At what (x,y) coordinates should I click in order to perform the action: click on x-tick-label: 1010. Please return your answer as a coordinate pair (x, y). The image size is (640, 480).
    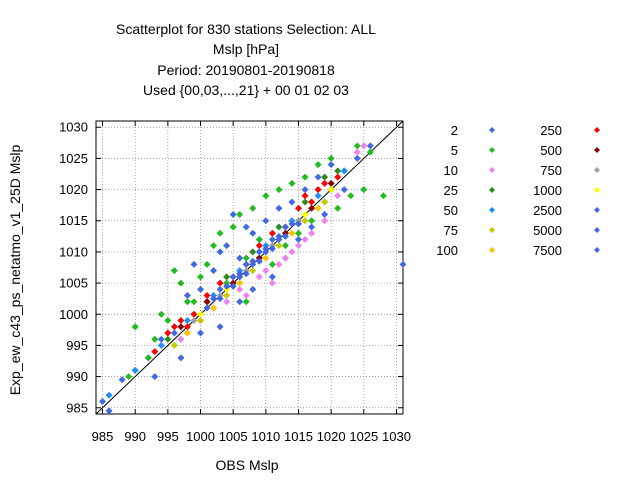
    Looking at the image, I should click on (265, 436).